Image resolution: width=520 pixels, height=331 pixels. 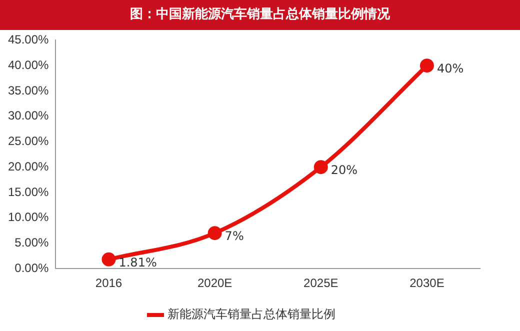 What do you see at coordinates (29, 115) in the screenshot?
I see `y-tick-label: 30.00%` at bounding box center [29, 115].